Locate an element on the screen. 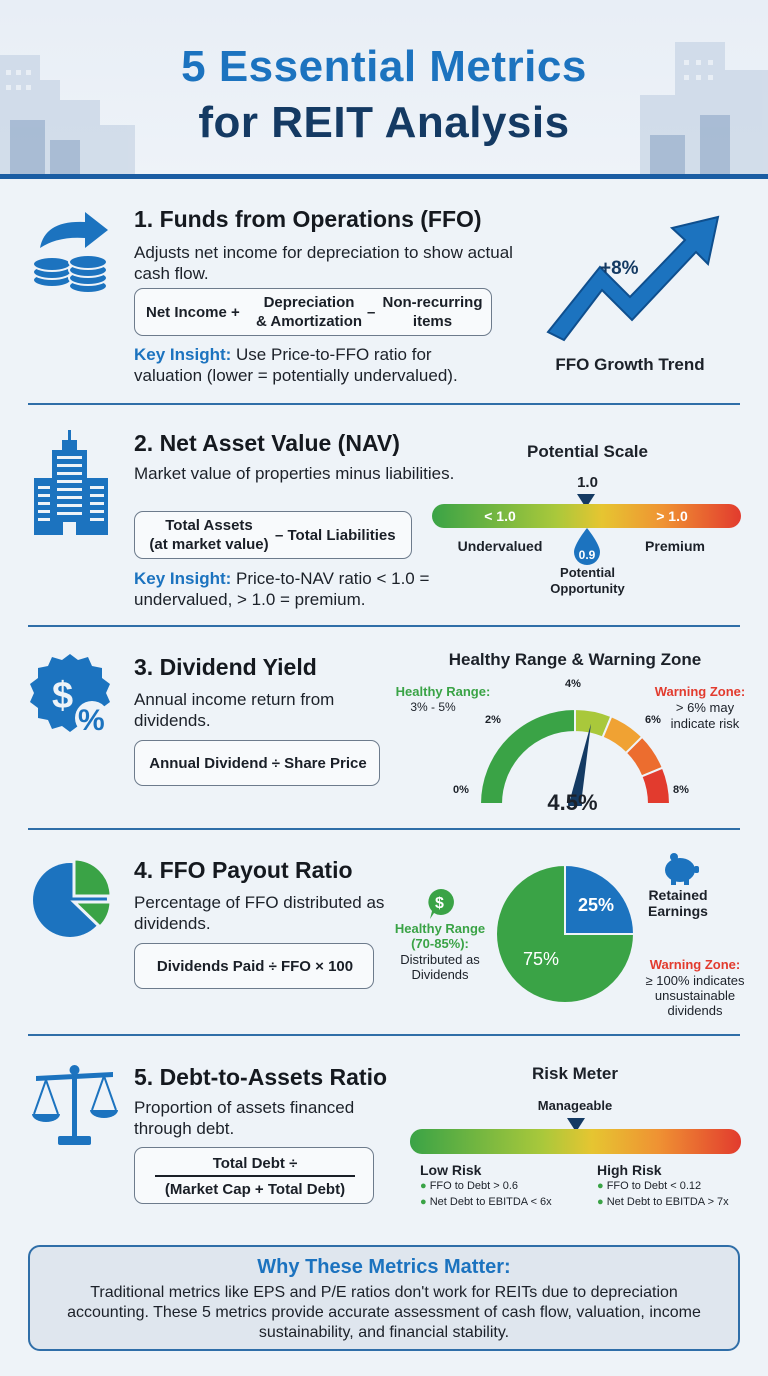 Image resolution: width=768 pixels, height=1376 pixels. payout-formula: Dividends Paid ÷ FFO × 100 is located at coordinates (254, 966).